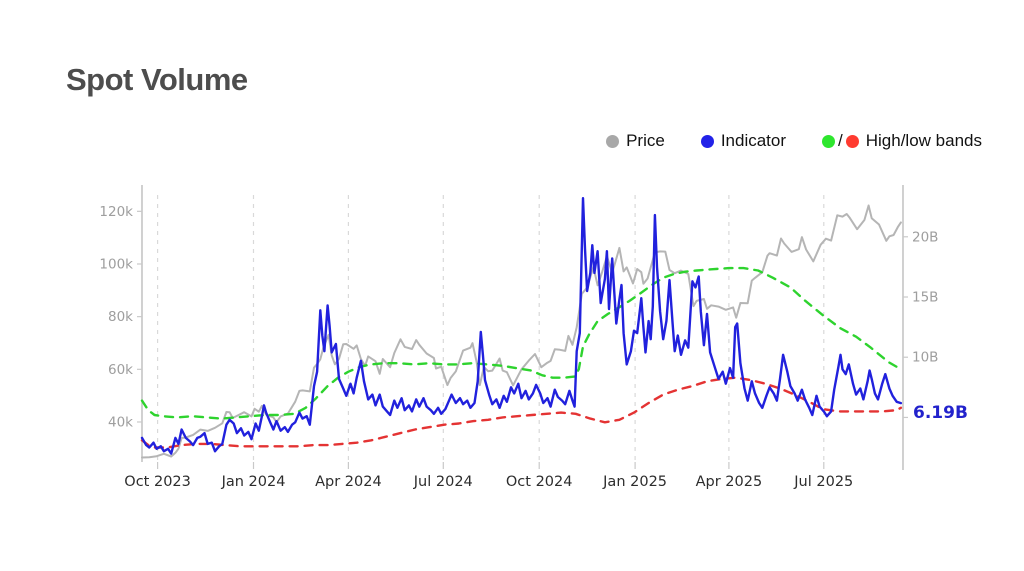 Image resolution: width=1024 pixels, height=571 pixels. What do you see at coordinates (823, 482) in the screenshot?
I see `x-tick-label: Jul 2025` at bounding box center [823, 482].